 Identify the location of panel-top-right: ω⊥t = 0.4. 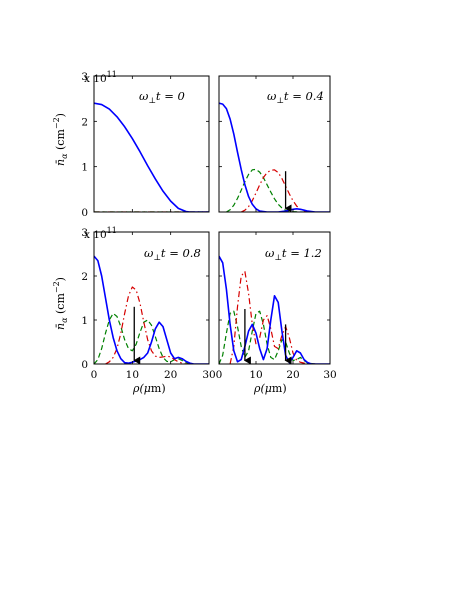
(274, 144).